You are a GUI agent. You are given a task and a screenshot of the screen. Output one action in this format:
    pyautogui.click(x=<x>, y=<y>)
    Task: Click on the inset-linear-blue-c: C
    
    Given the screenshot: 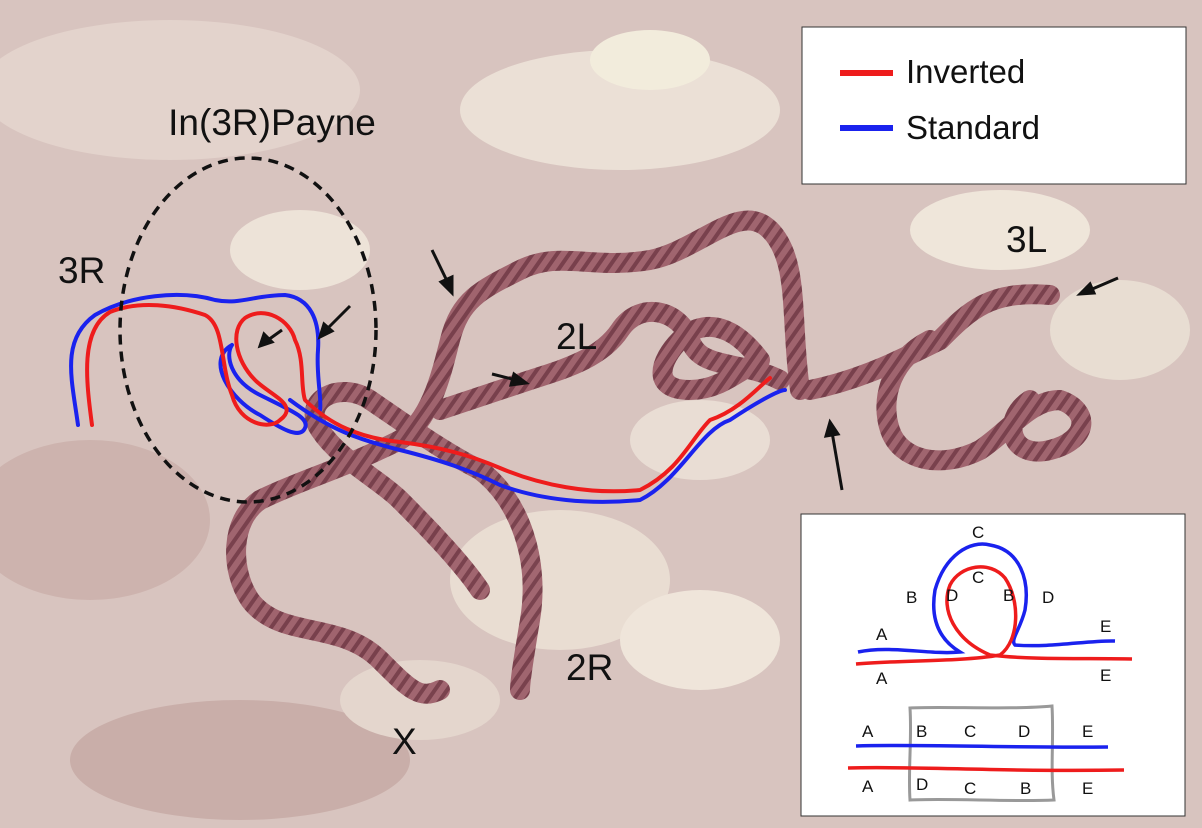 What is the action you would take?
    pyautogui.click(x=970, y=731)
    